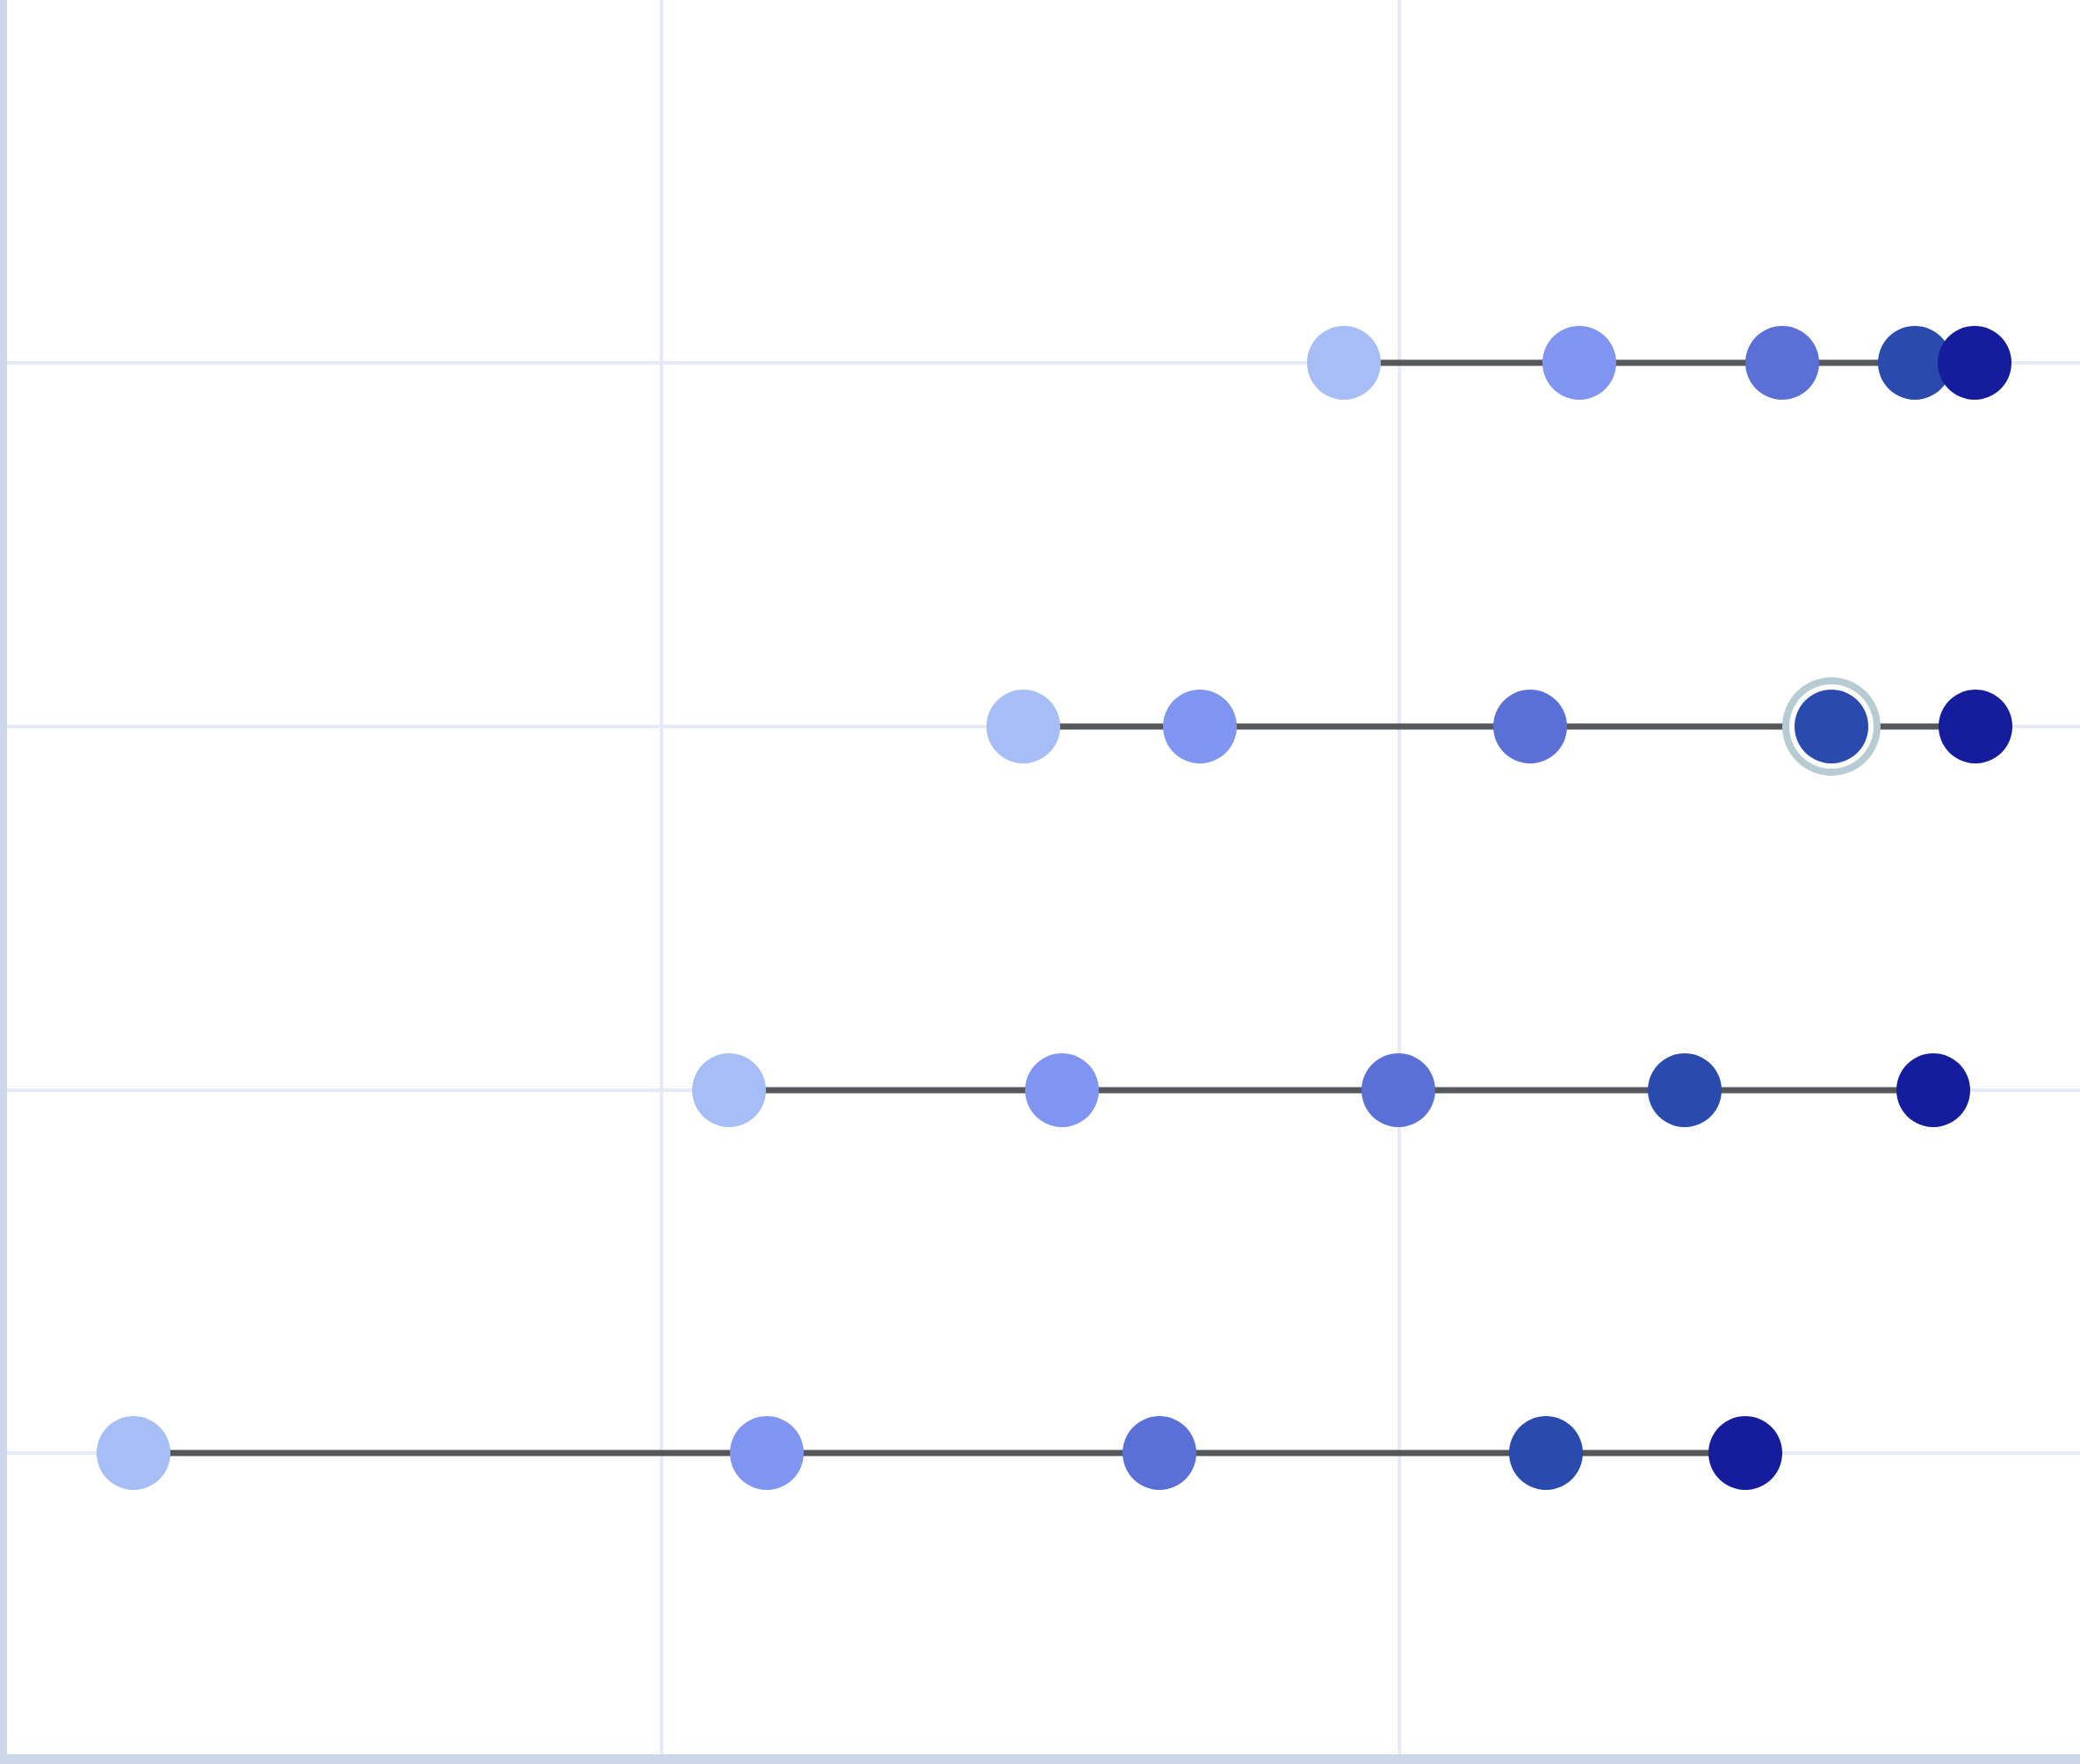 Image resolution: width=2080 pixels, height=1764 pixels. I want to click on x-axis-line, so click(1040, 1759).